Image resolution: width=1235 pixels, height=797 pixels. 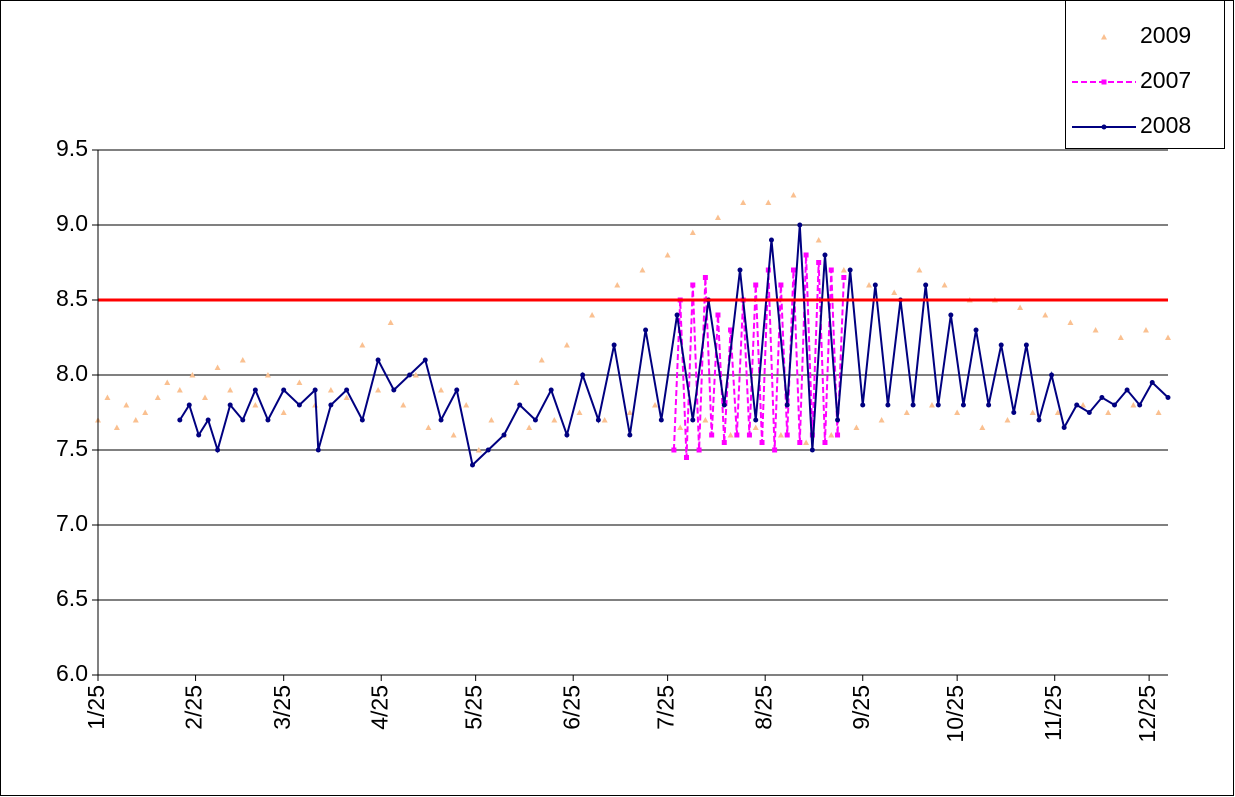 What do you see at coordinates (72, 598) in the screenshot?
I see `y-tick-label: 6.5` at bounding box center [72, 598].